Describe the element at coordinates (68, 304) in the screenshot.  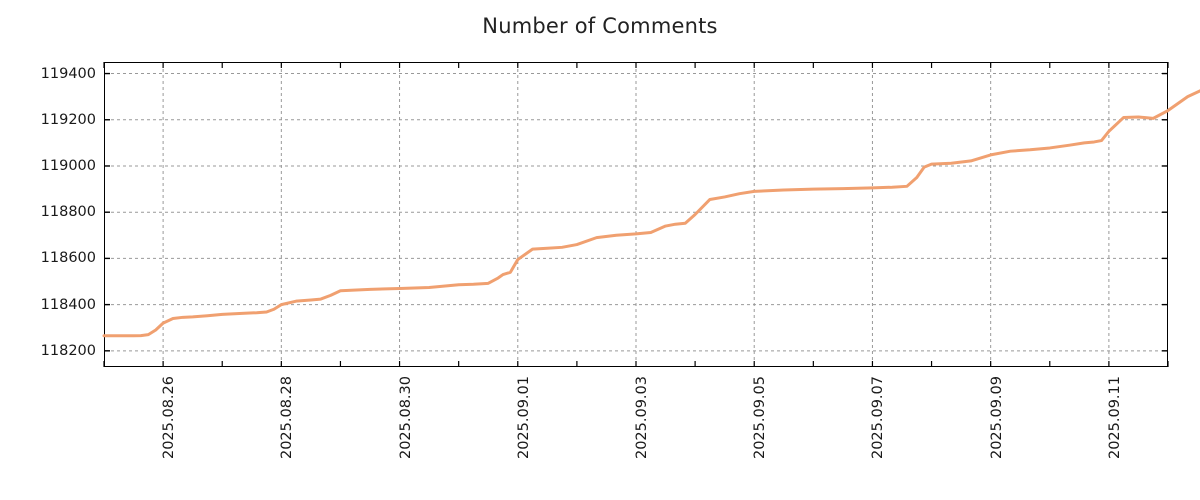
I see `y-axis-tick-label: 118400` at that location.